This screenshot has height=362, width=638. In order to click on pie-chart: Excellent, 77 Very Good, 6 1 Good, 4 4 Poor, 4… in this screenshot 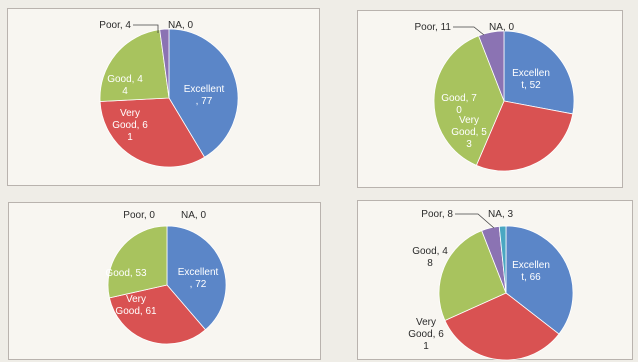, I will do `click(169, 94)`.